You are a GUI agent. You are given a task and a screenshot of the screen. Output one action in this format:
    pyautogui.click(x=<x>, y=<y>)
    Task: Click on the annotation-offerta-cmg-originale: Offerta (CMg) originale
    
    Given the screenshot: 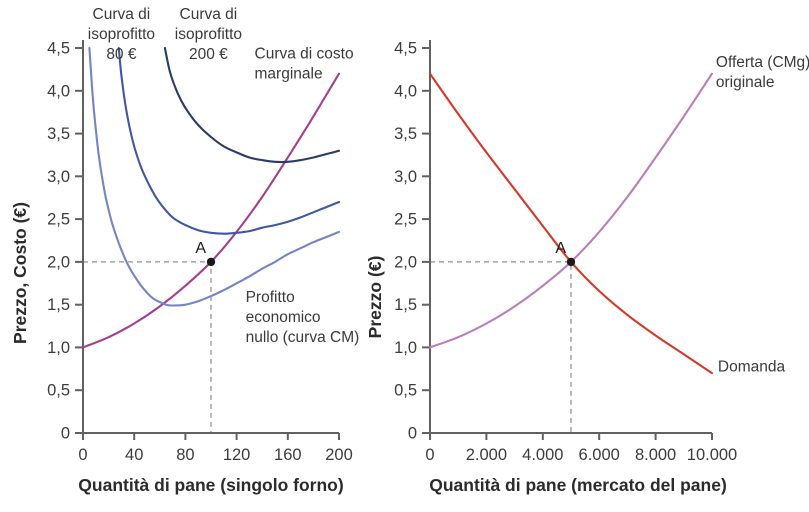 What is the action you would take?
    pyautogui.click(x=762, y=72)
    